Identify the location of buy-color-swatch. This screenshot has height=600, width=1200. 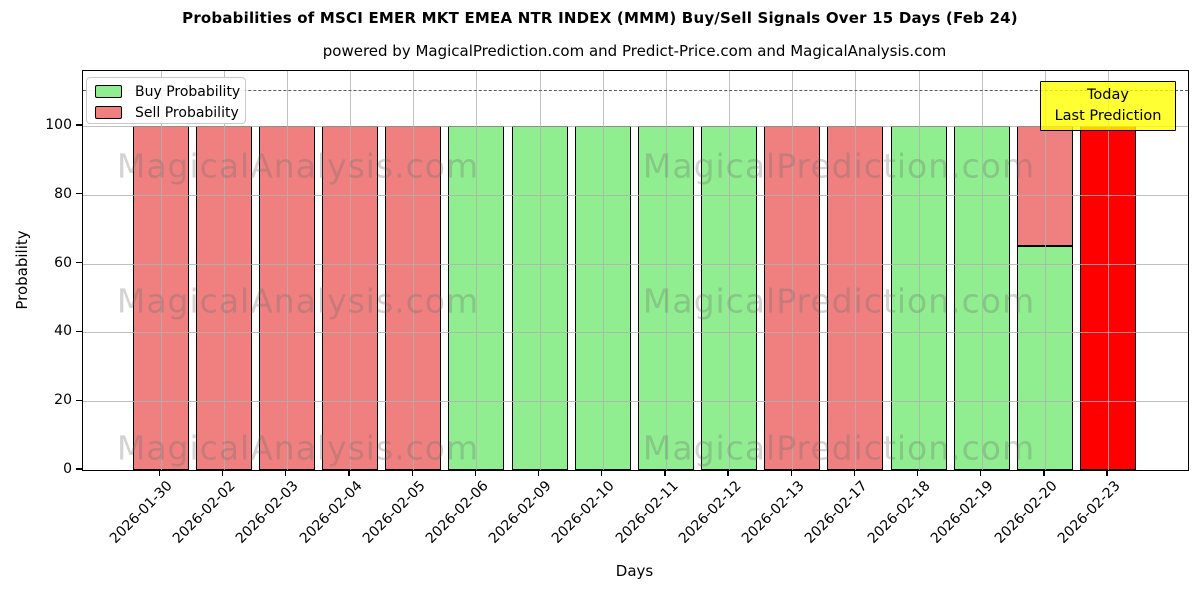
(108, 91).